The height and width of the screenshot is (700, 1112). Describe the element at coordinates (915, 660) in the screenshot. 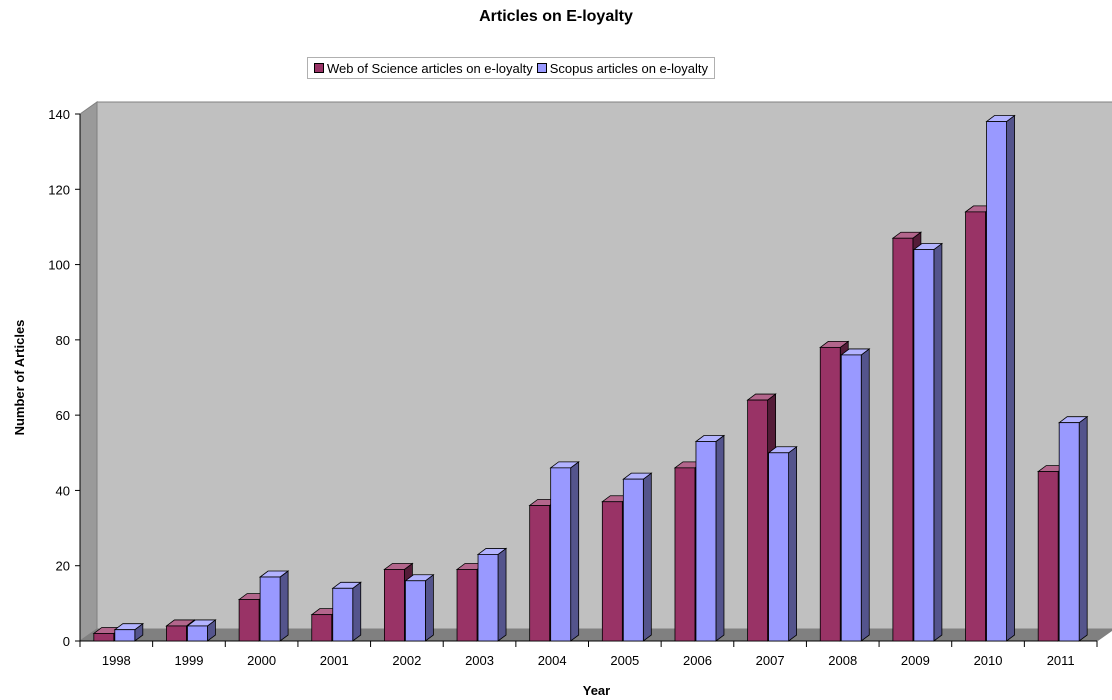

I see `x-tick-label: 2009` at that location.